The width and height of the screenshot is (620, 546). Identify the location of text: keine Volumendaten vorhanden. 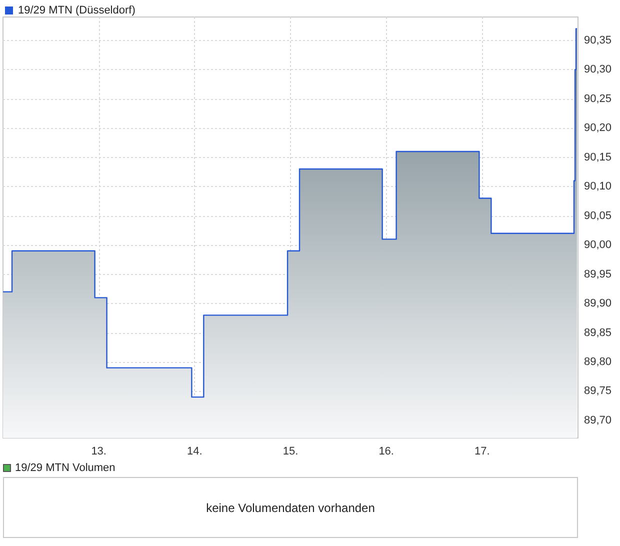
(290, 507).